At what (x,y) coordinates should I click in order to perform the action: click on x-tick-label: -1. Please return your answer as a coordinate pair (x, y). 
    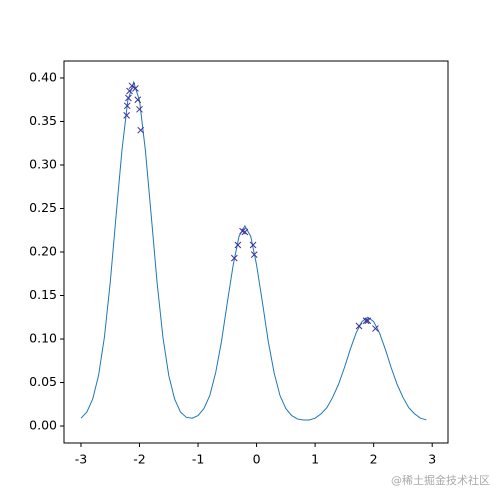
    Looking at the image, I should click on (198, 459).